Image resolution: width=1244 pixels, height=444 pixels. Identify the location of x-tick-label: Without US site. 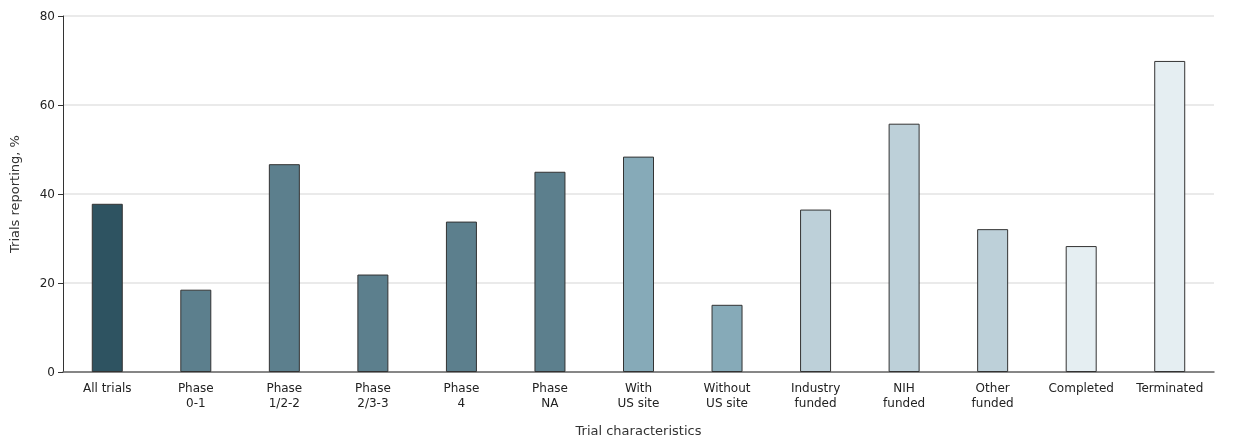
(727, 395).